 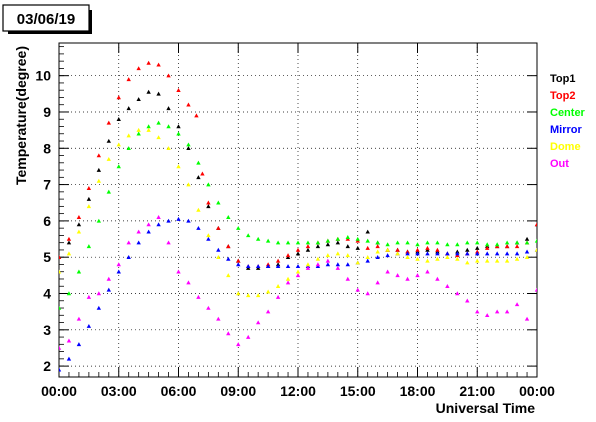 I want to click on x-tick-label: 18:00, so click(x=418, y=391).